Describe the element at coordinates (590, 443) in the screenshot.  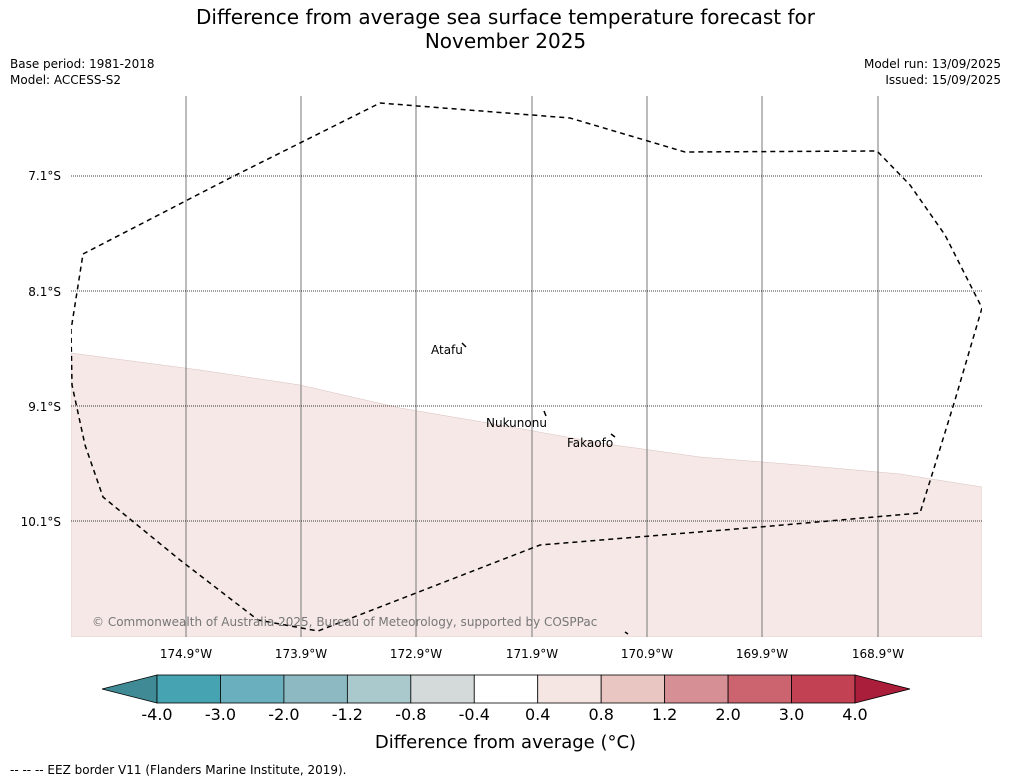
I see `place-label-fakaofo: Fakaofo` at that location.